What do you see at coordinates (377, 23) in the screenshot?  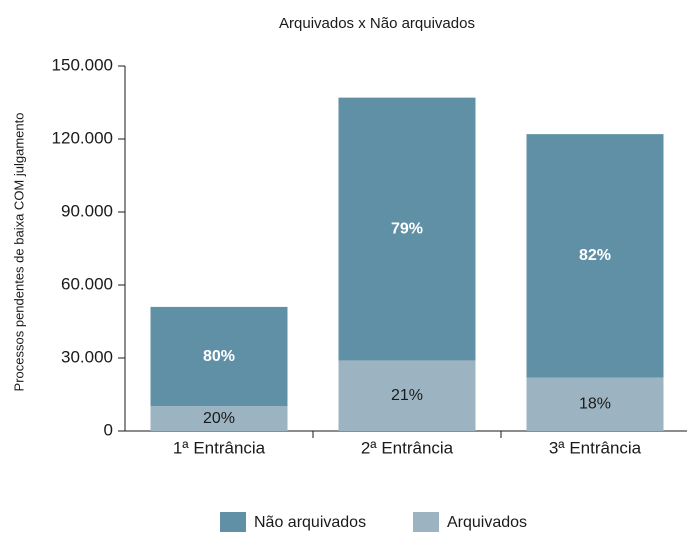 I see `chart-title: Arquivados x Não arquivados` at bounding box center [377, 23].